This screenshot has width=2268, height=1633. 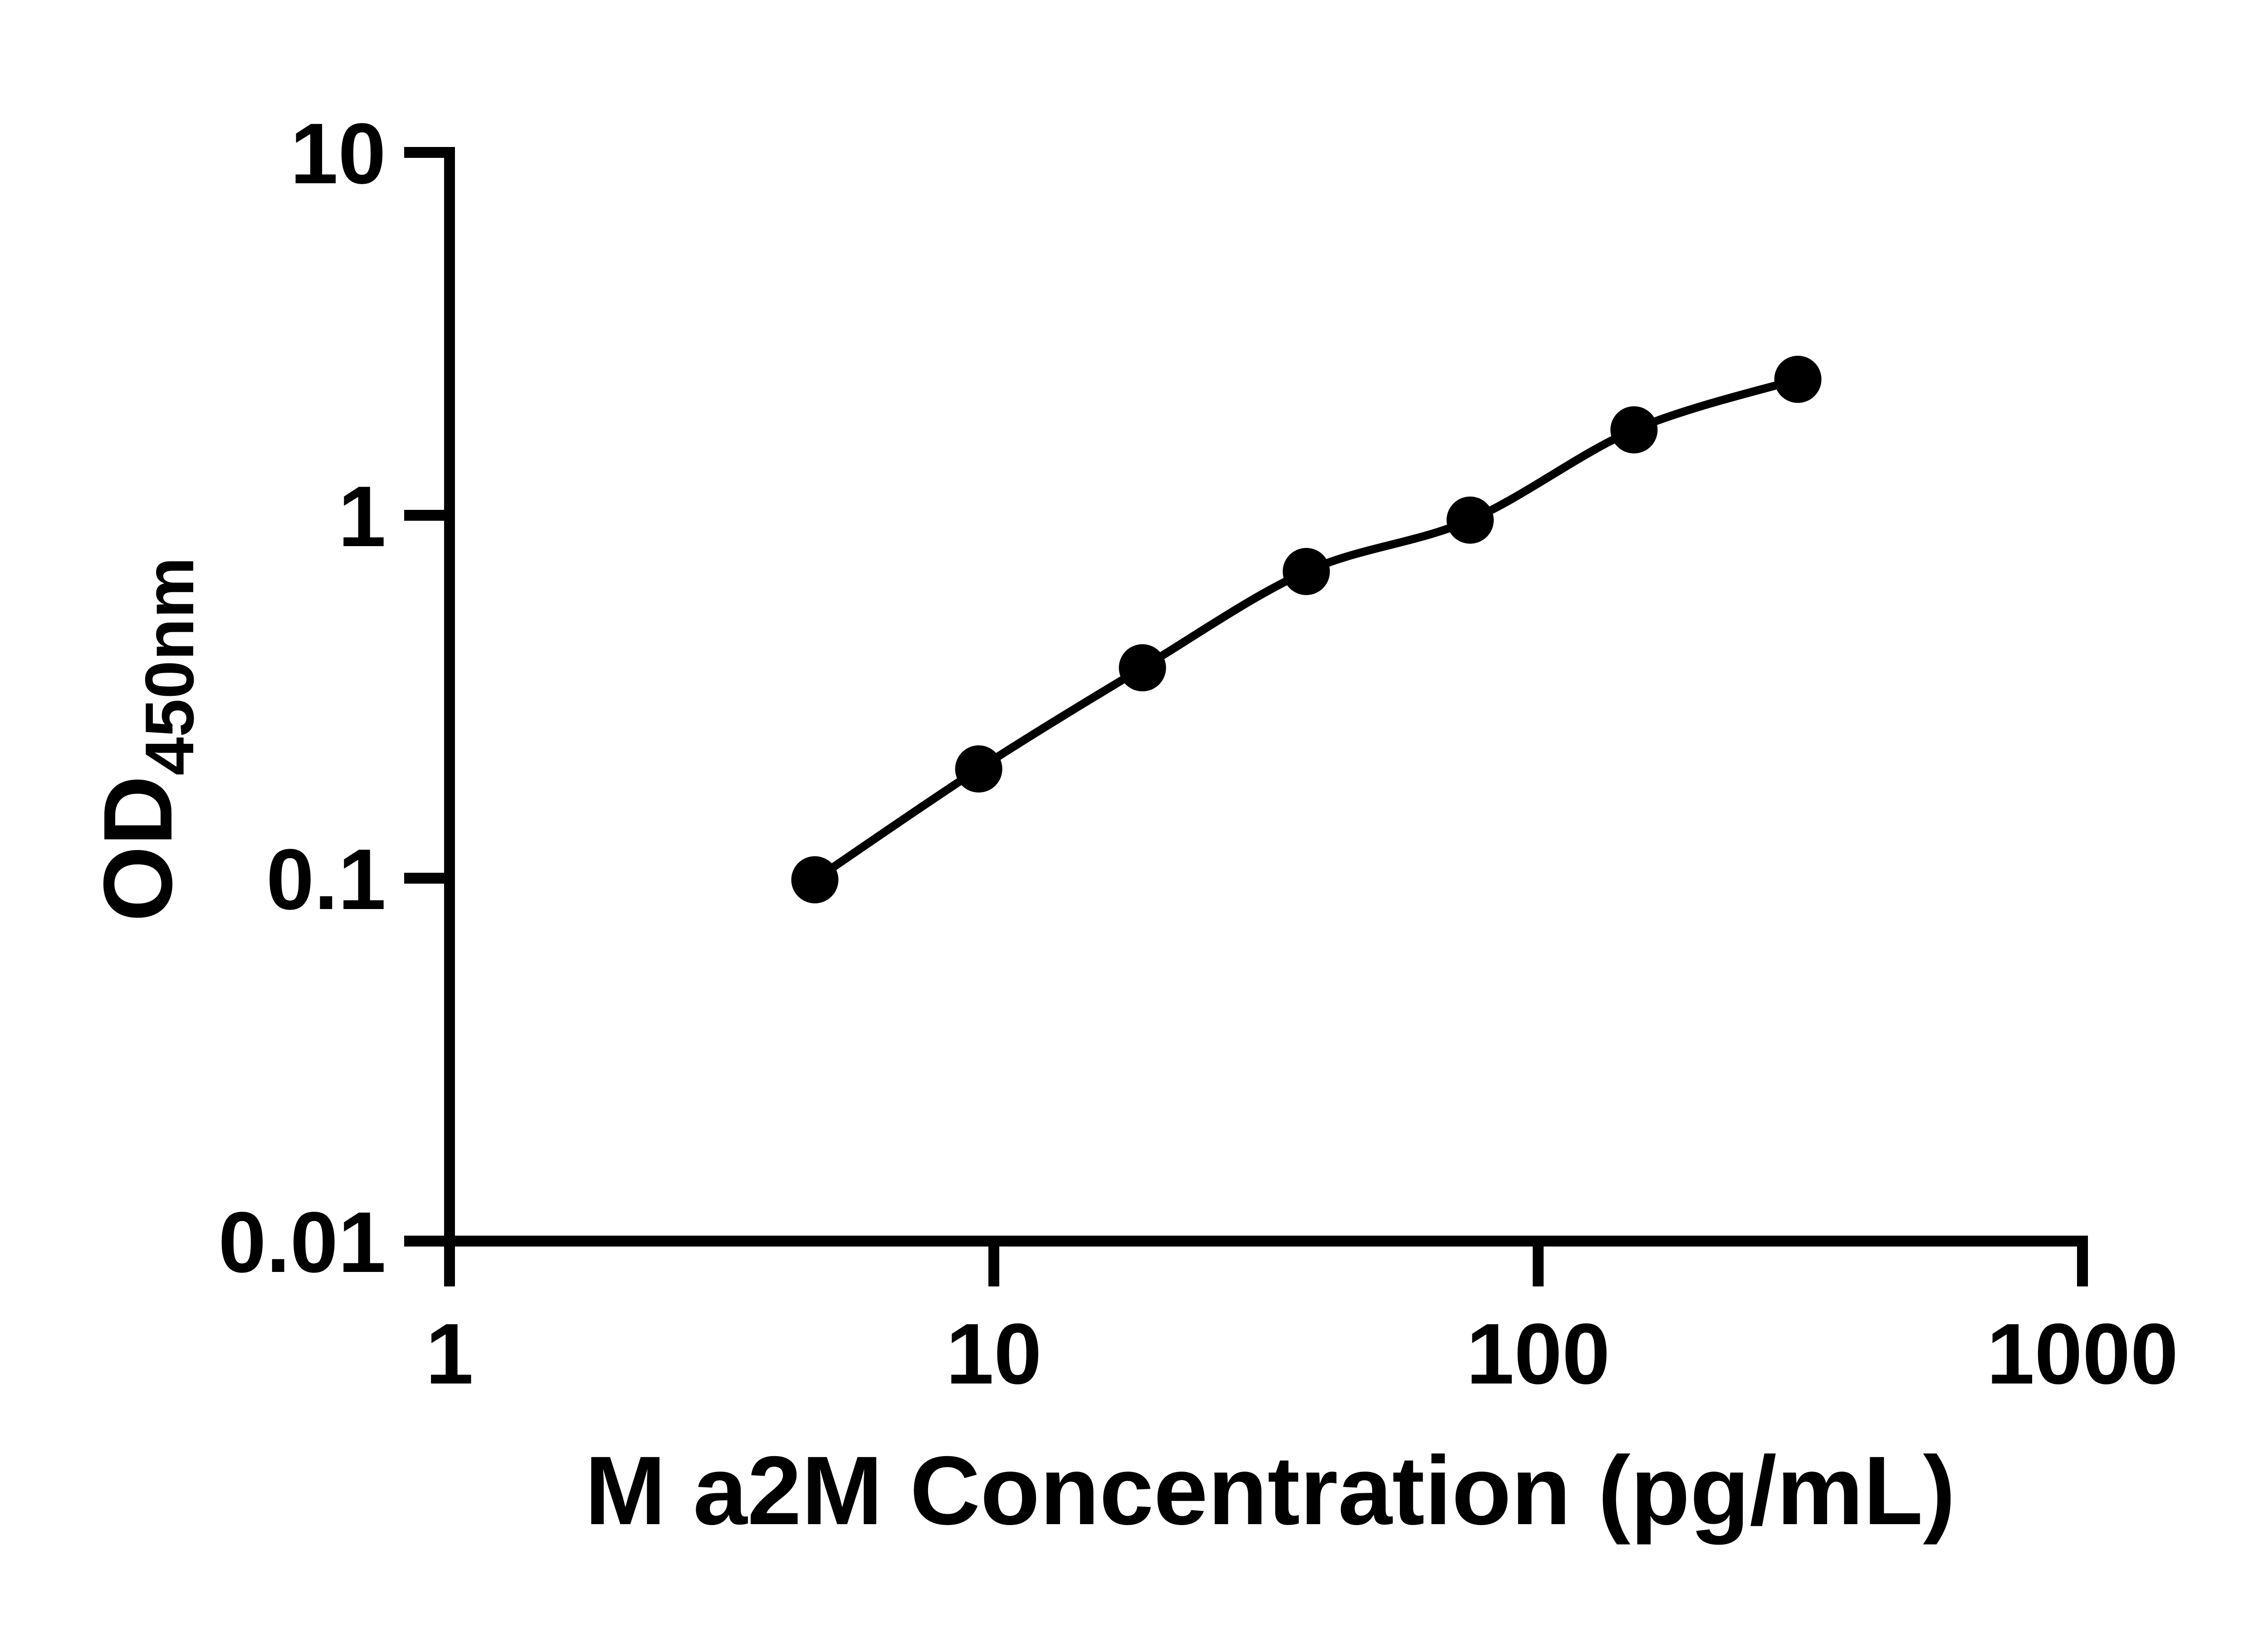 I want to click on x-tick-label: 1, so click(x=450, y=1354).